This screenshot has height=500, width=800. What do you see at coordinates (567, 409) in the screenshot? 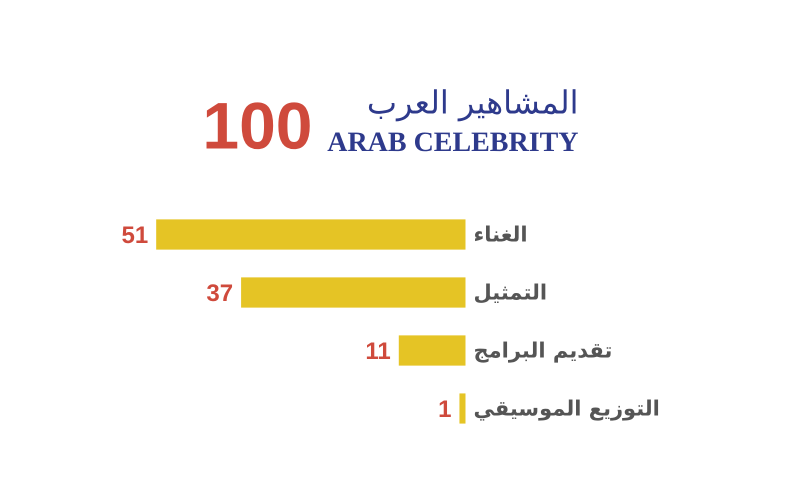
I see `y-tick-label: التوزيع الموسيقي` at bounding box center [567, 409].